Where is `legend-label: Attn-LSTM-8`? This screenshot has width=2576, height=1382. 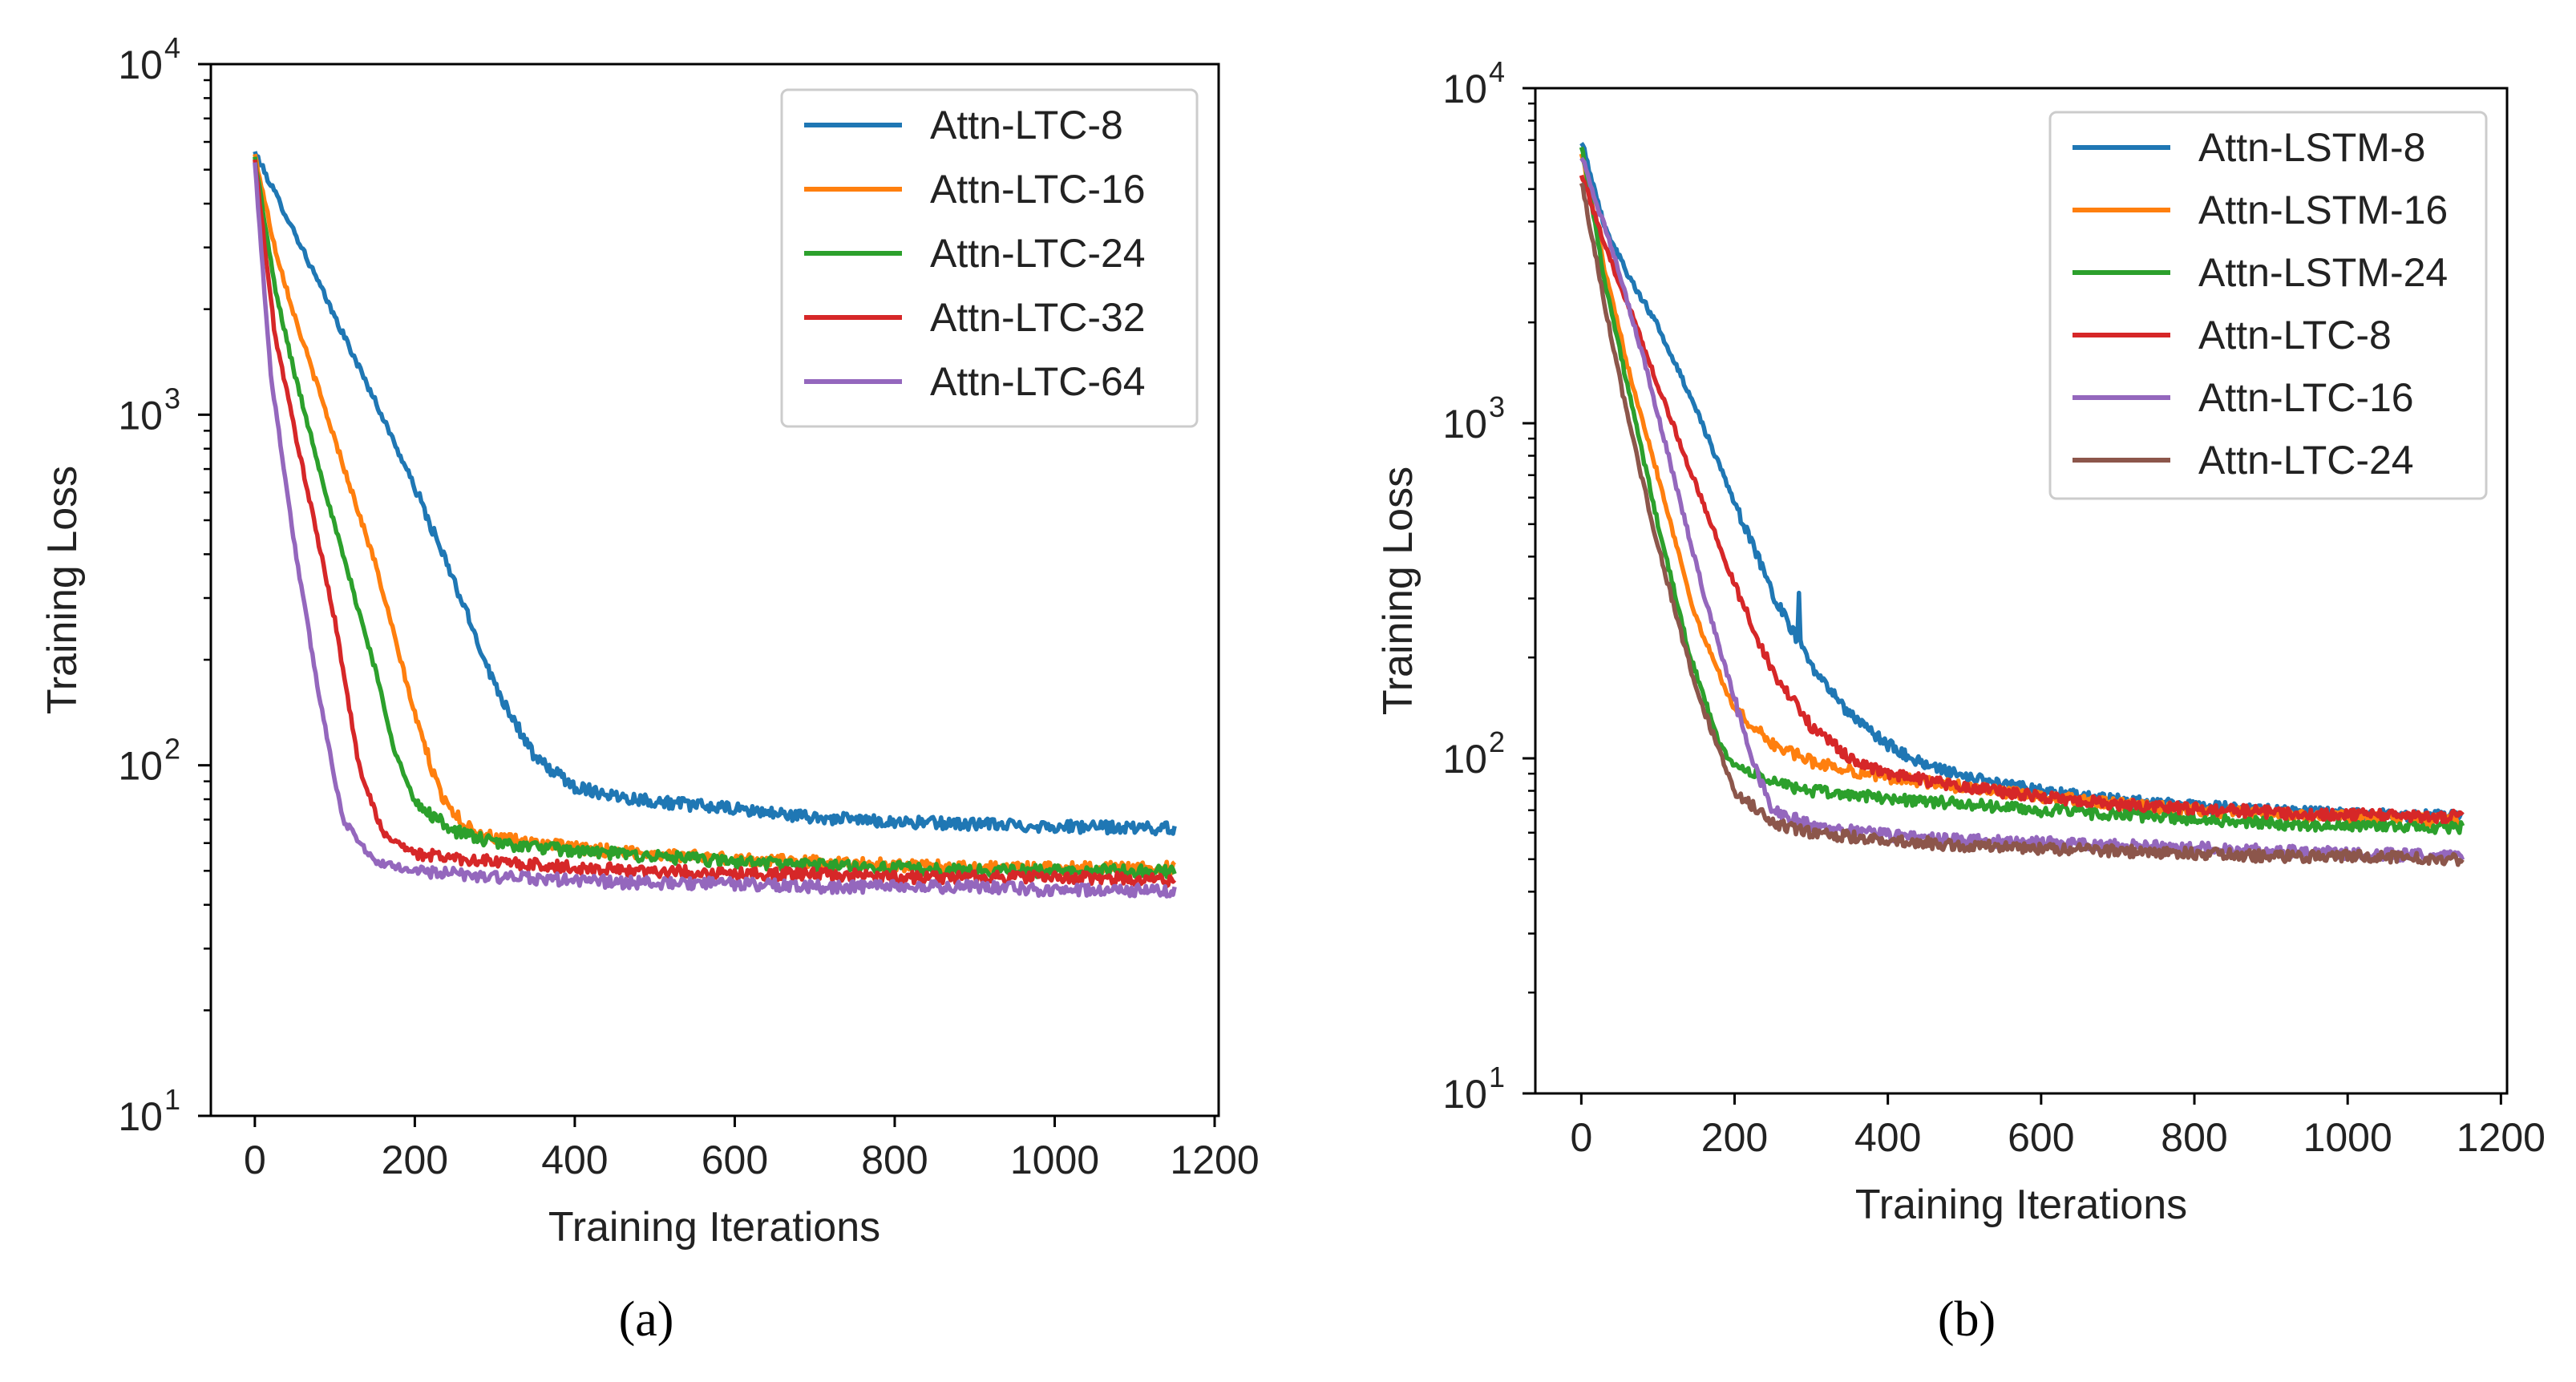
legend-label: Attn-LSTM-8 is located at coordinates (2311, 147).